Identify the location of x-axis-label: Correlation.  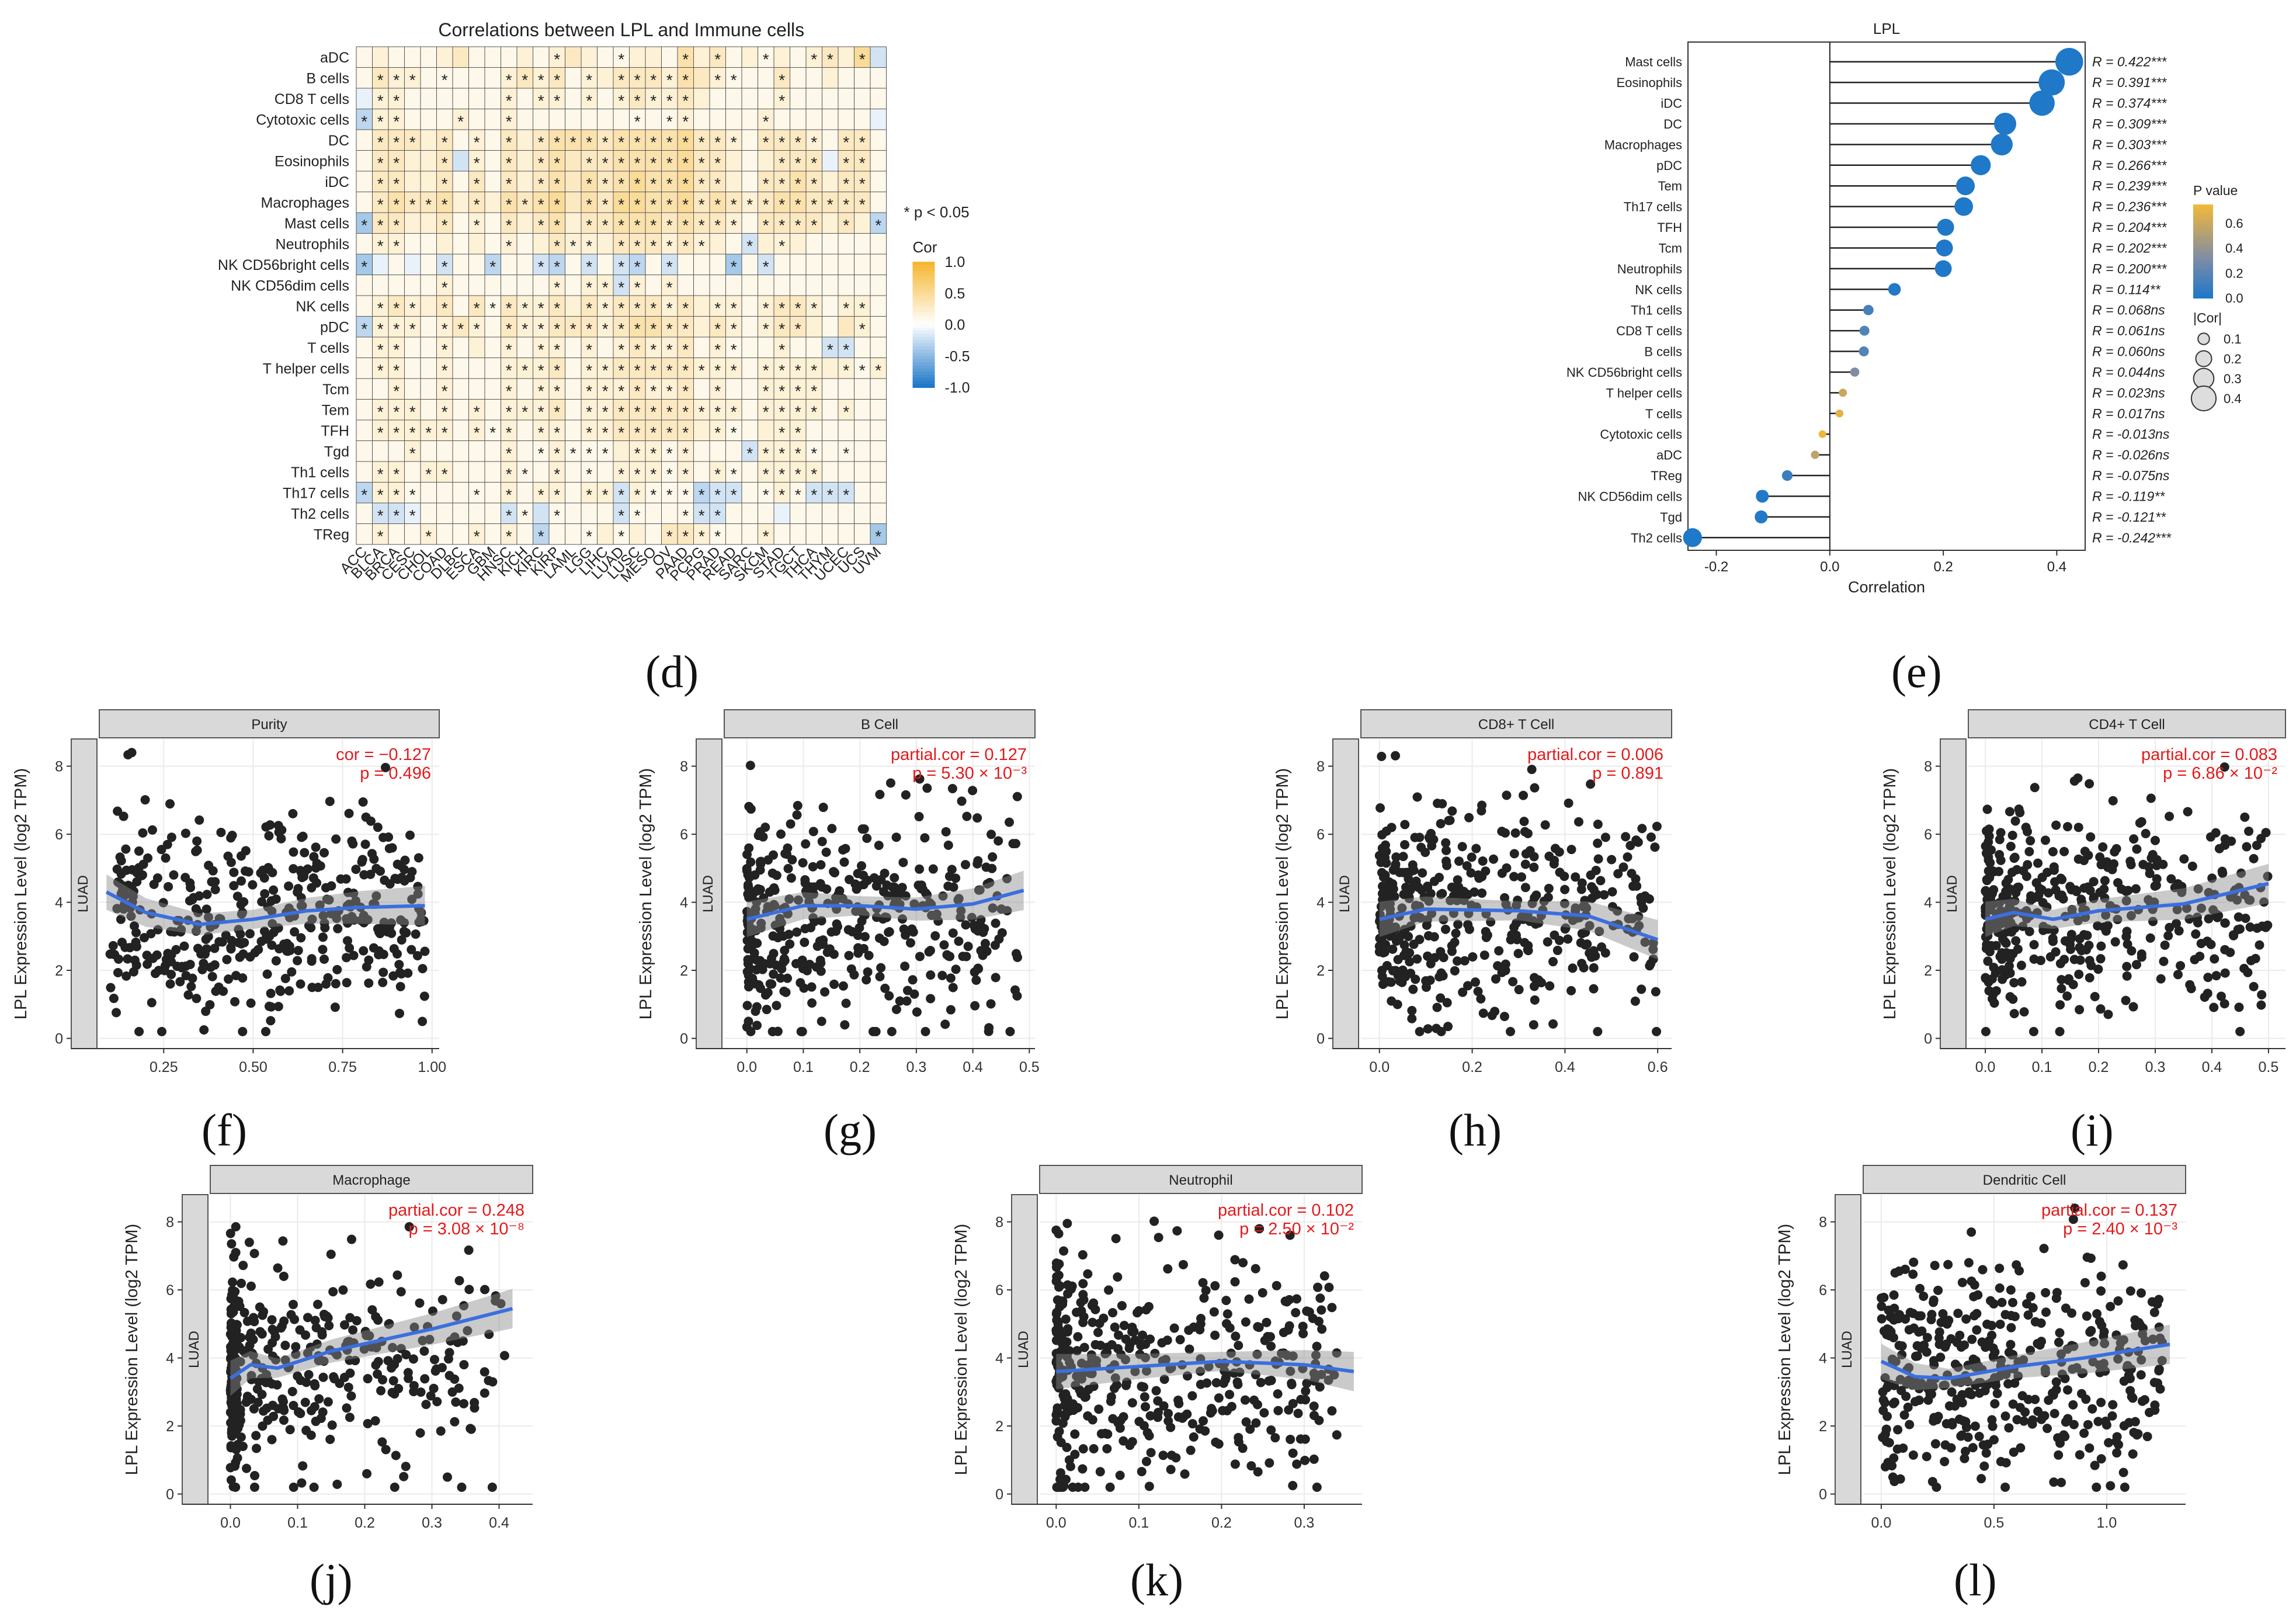
(1886, 587).